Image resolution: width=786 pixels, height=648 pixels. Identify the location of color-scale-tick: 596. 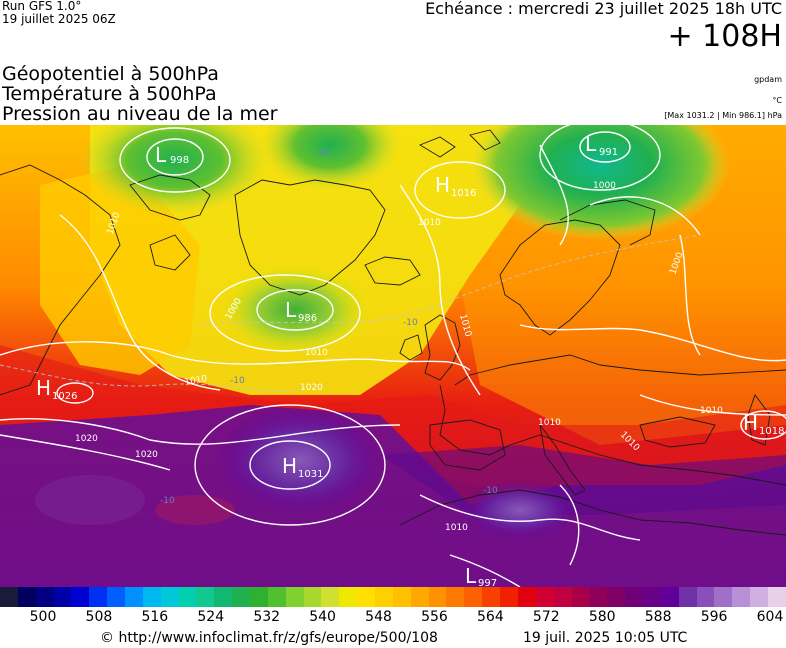
(714, 617).